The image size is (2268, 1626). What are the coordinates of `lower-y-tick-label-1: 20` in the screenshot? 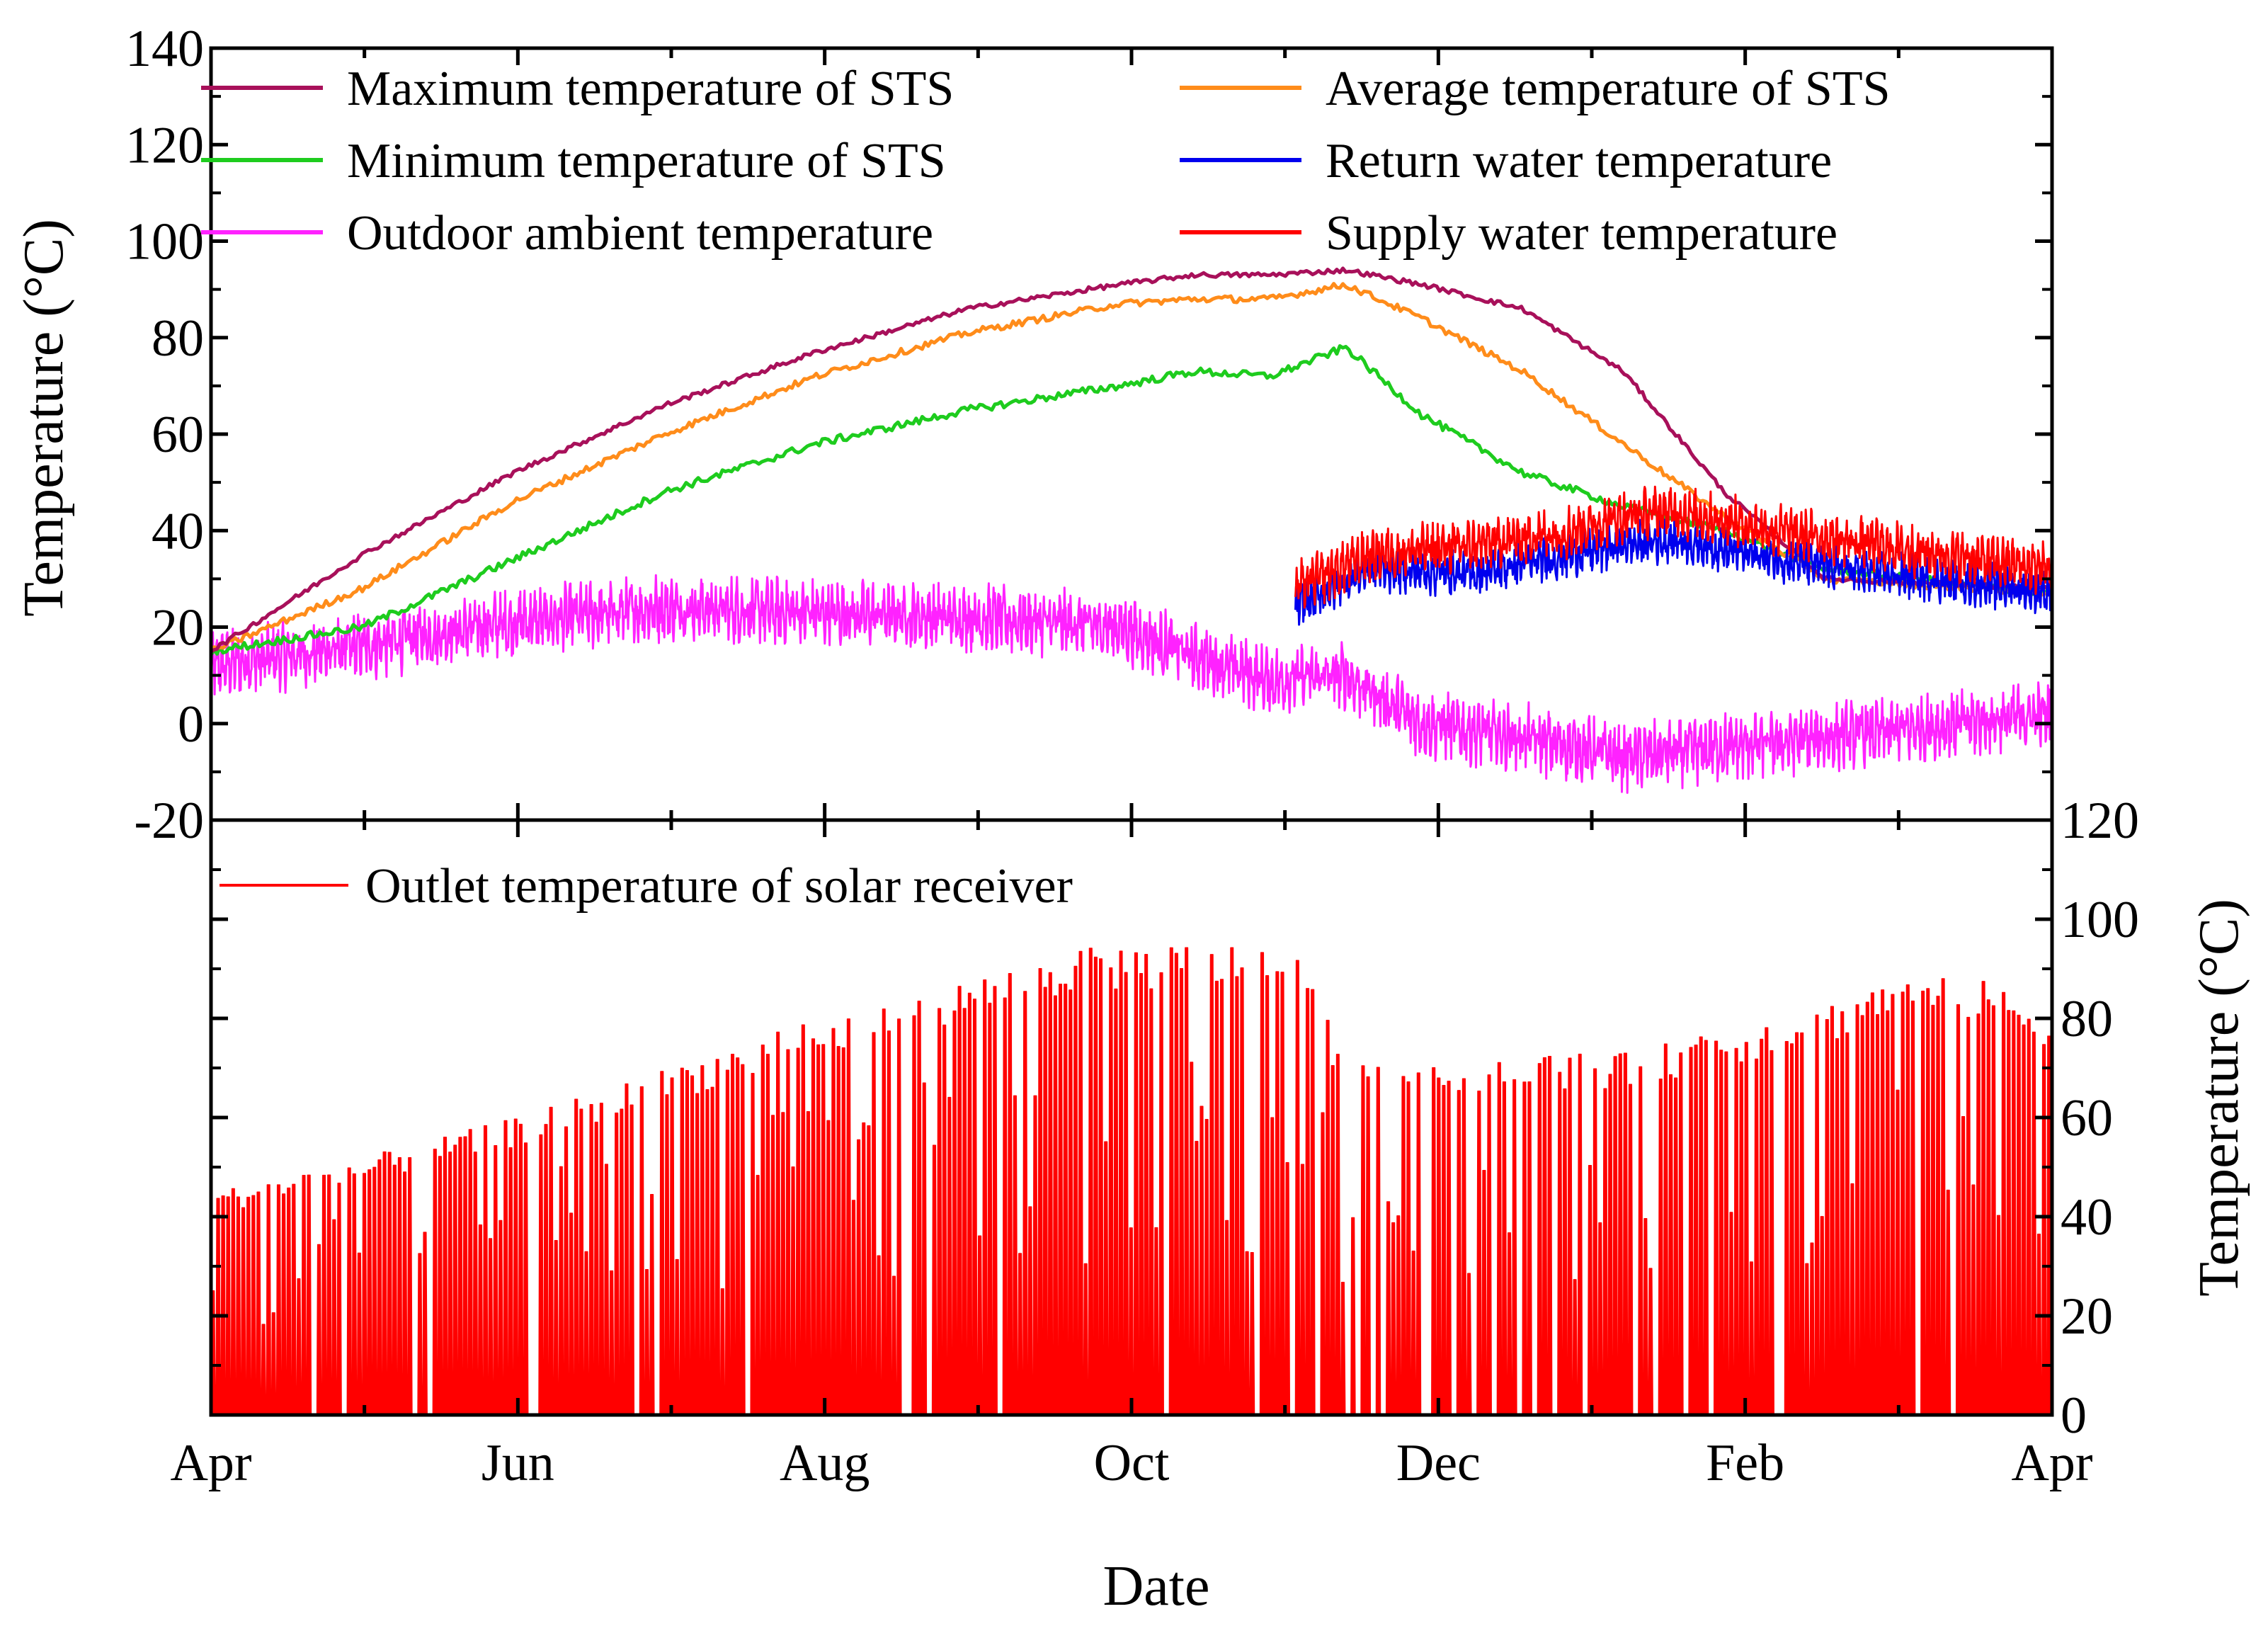 It's located at (2087, 1316).